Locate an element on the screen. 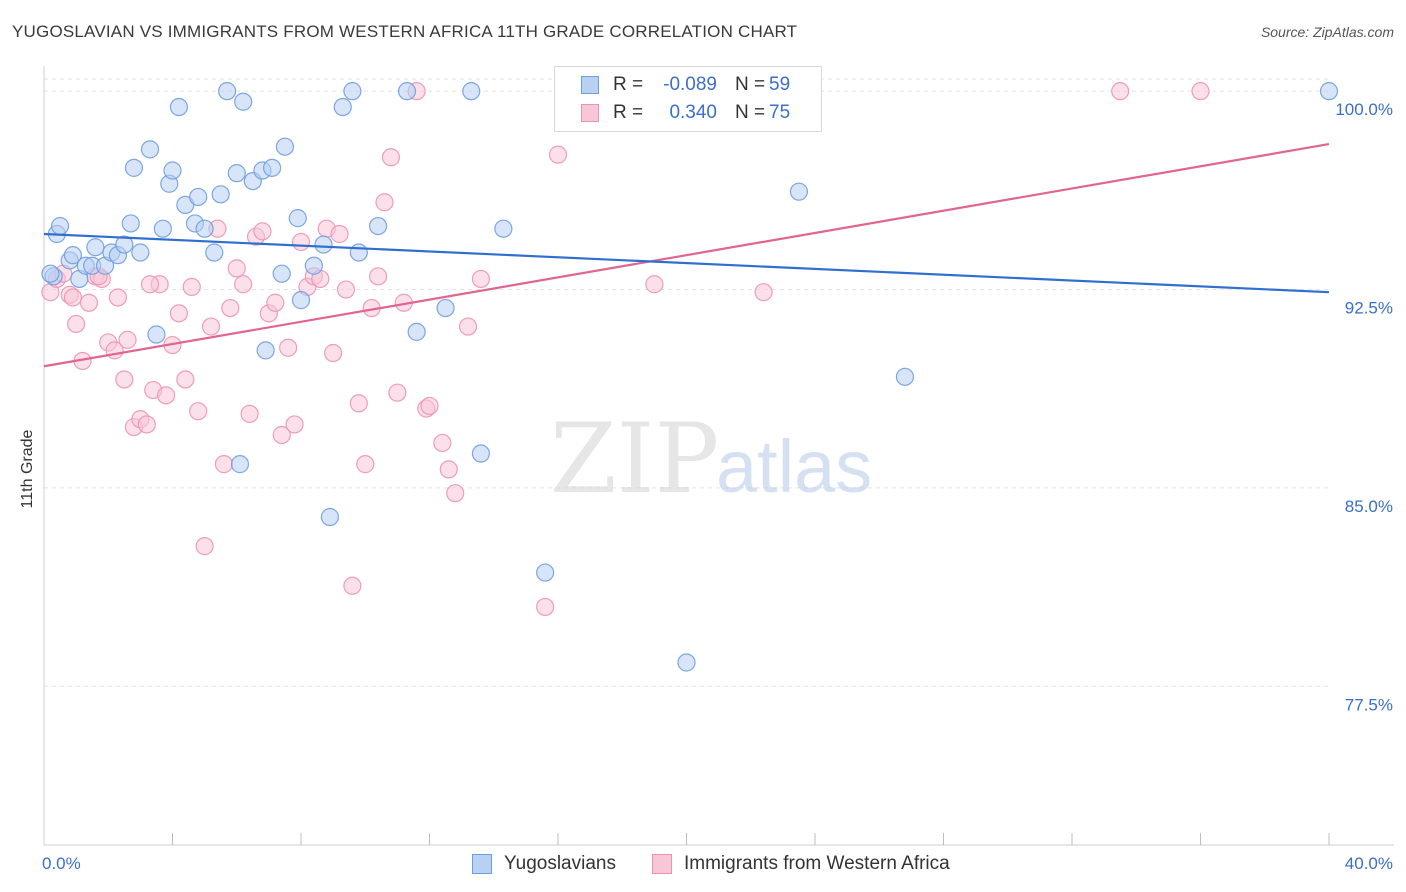  stats-swatch-pink is located at coordinates (590, 113).